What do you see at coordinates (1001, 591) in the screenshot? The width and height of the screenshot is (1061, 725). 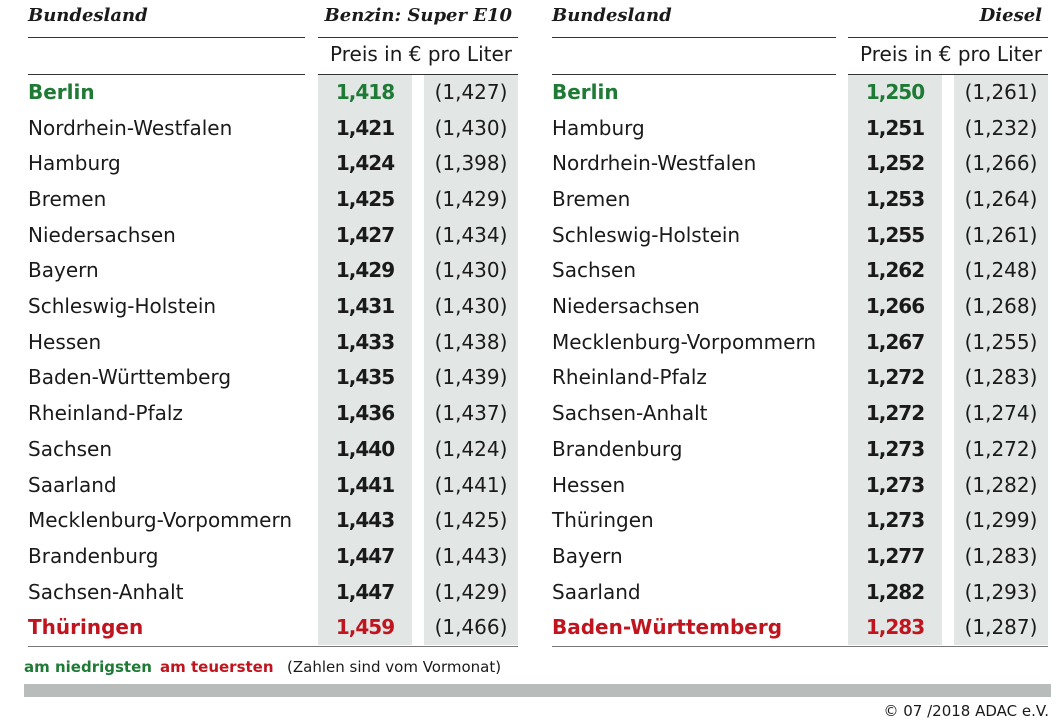 I see `previous-price: (1,293)` at bounding box center [1001, 591].